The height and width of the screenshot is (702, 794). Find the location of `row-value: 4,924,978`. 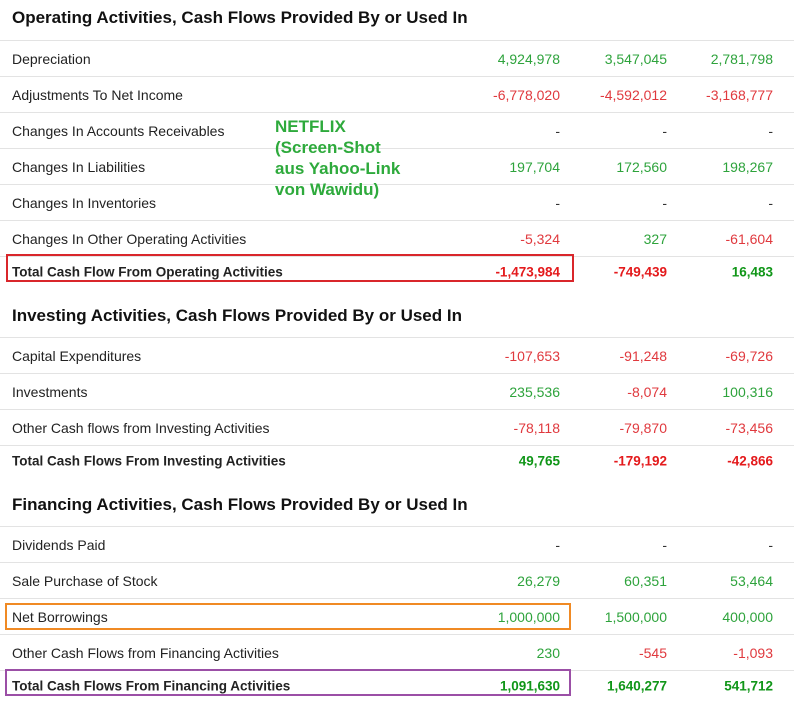

row-value: 4,924,978 is located at coordinates (528, 58).